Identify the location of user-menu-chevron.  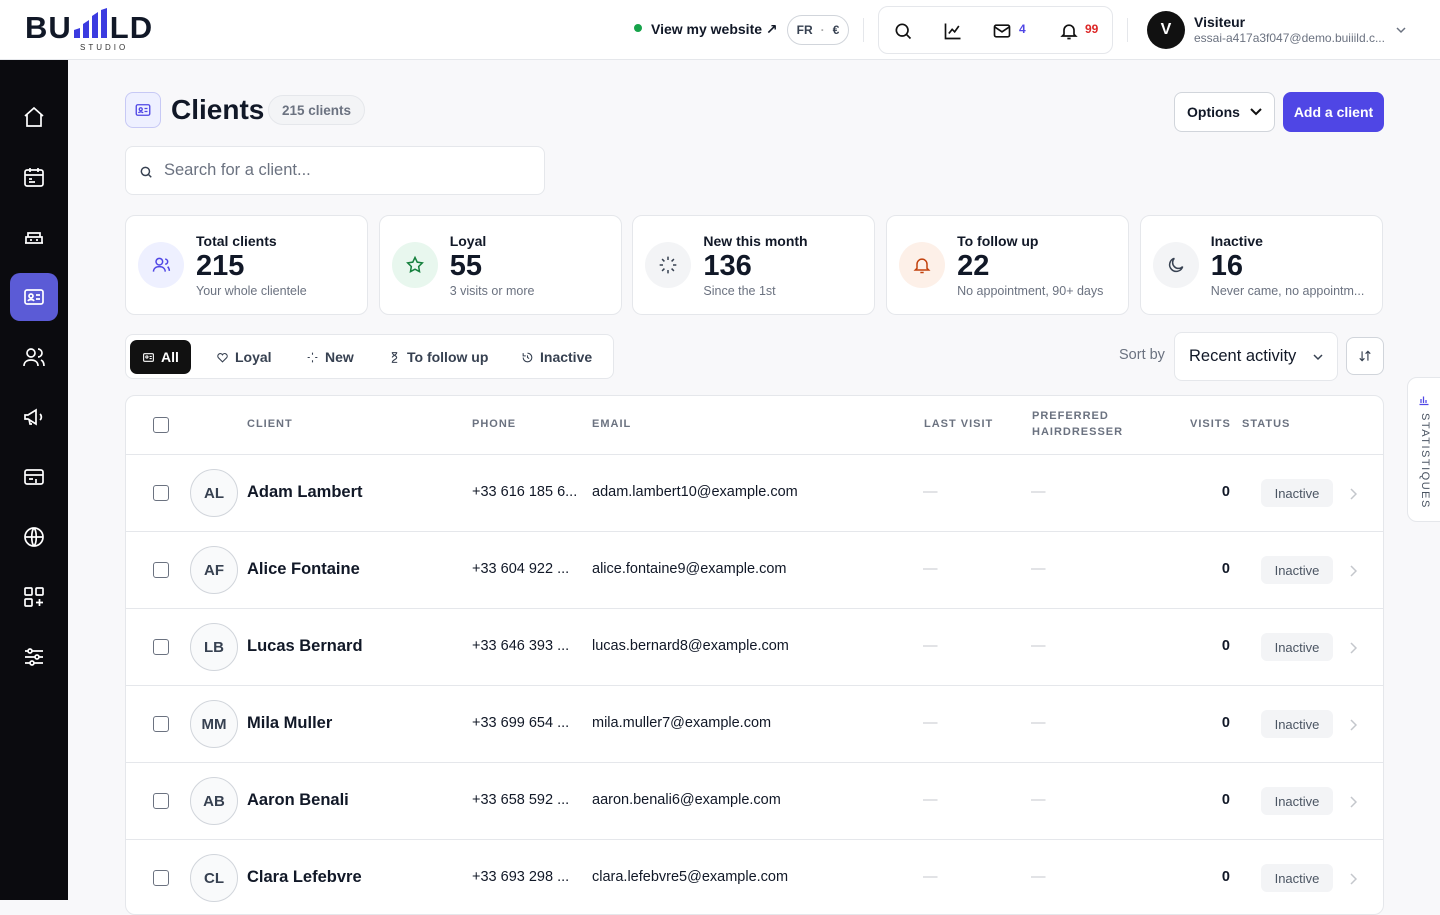
(1401, 30).